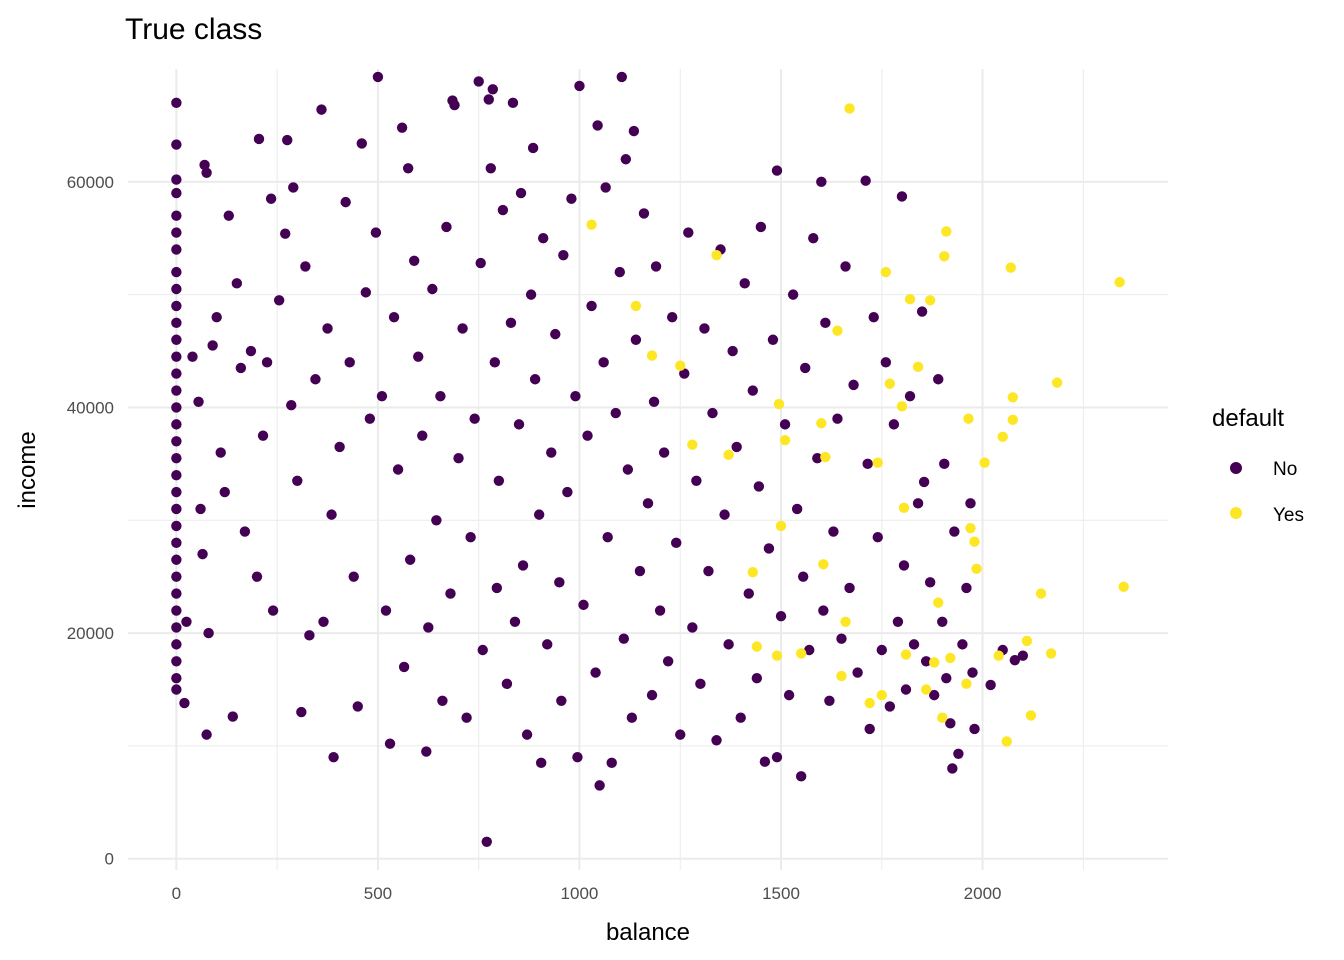 The image size is (1344, 960). I want to click on y-tick-label: 60000, so click(90, 182).